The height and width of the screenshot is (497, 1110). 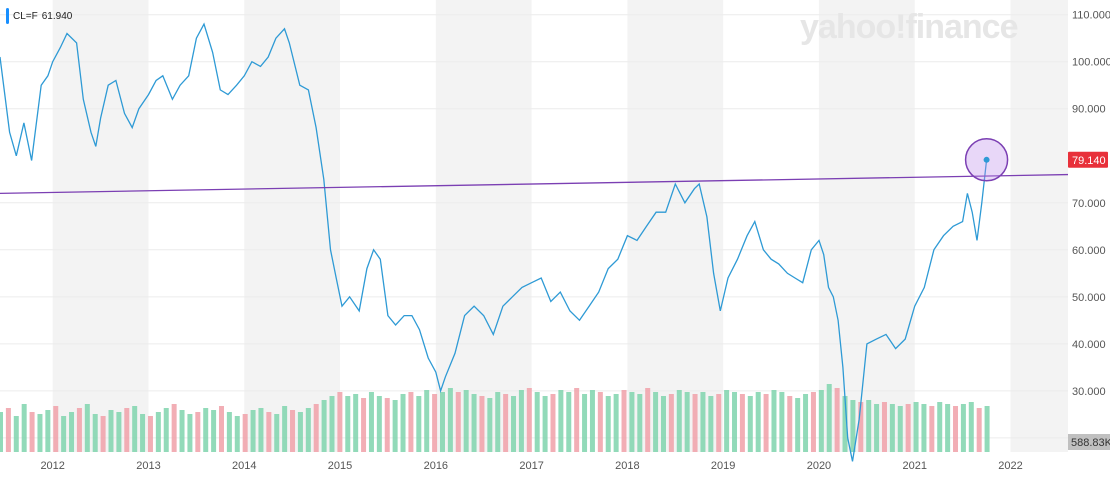 I want to click on x-tick-label: 2020, so click(x=819, y=466).